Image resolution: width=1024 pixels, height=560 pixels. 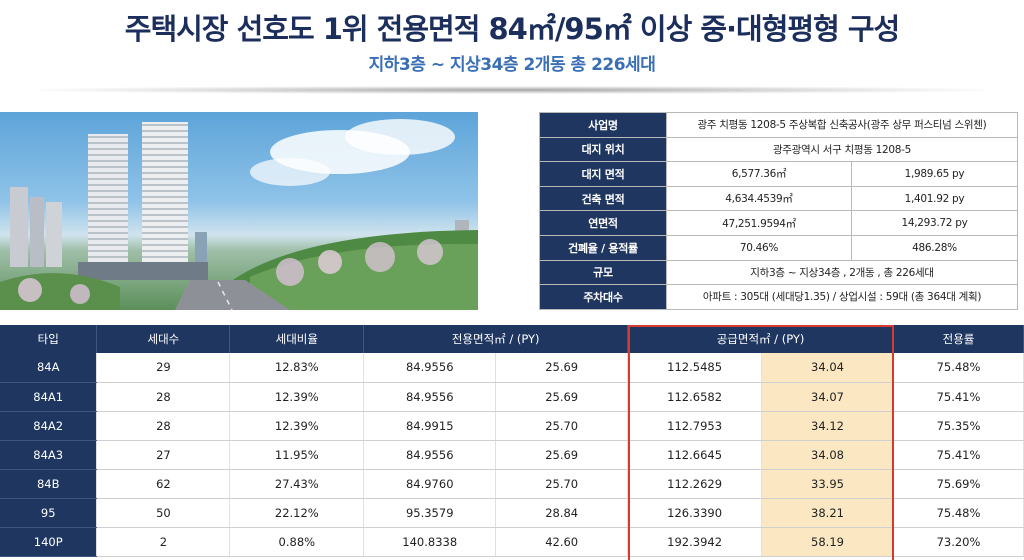 I want to click on cell-supply-py: 34.12, so click(x=827, y=426).